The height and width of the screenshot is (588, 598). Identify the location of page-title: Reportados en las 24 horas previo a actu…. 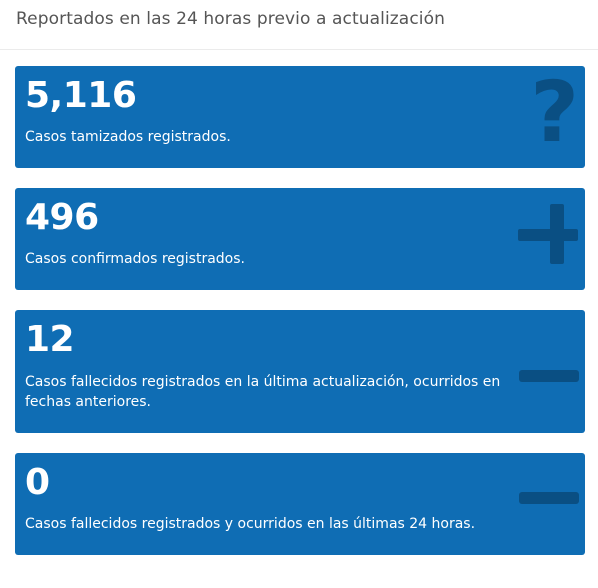
(230, 19).